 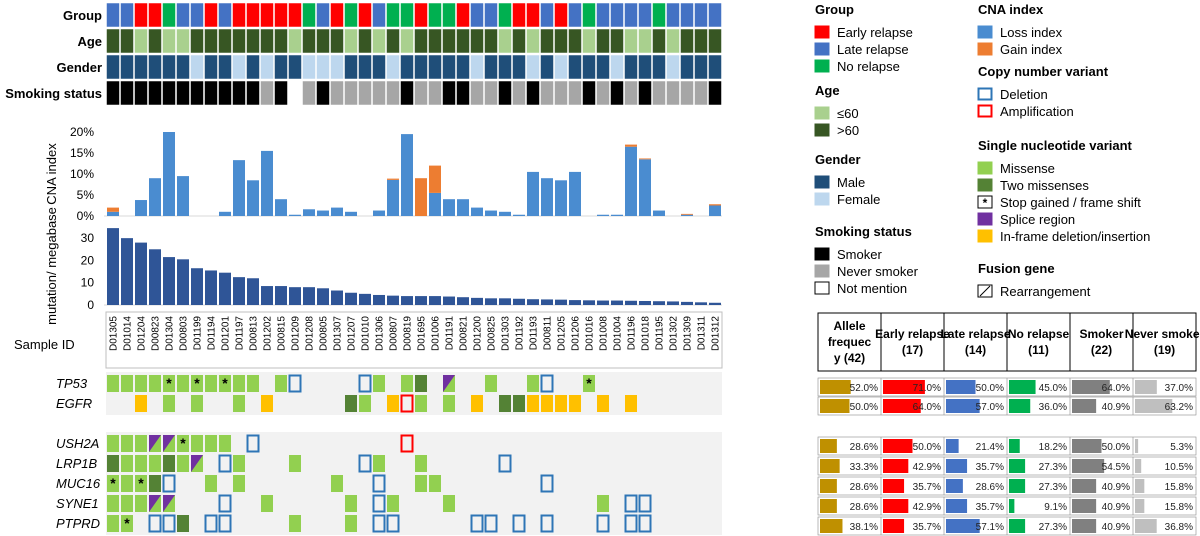 I want to click on sample-id: D01202, so click(x=268, y=333).